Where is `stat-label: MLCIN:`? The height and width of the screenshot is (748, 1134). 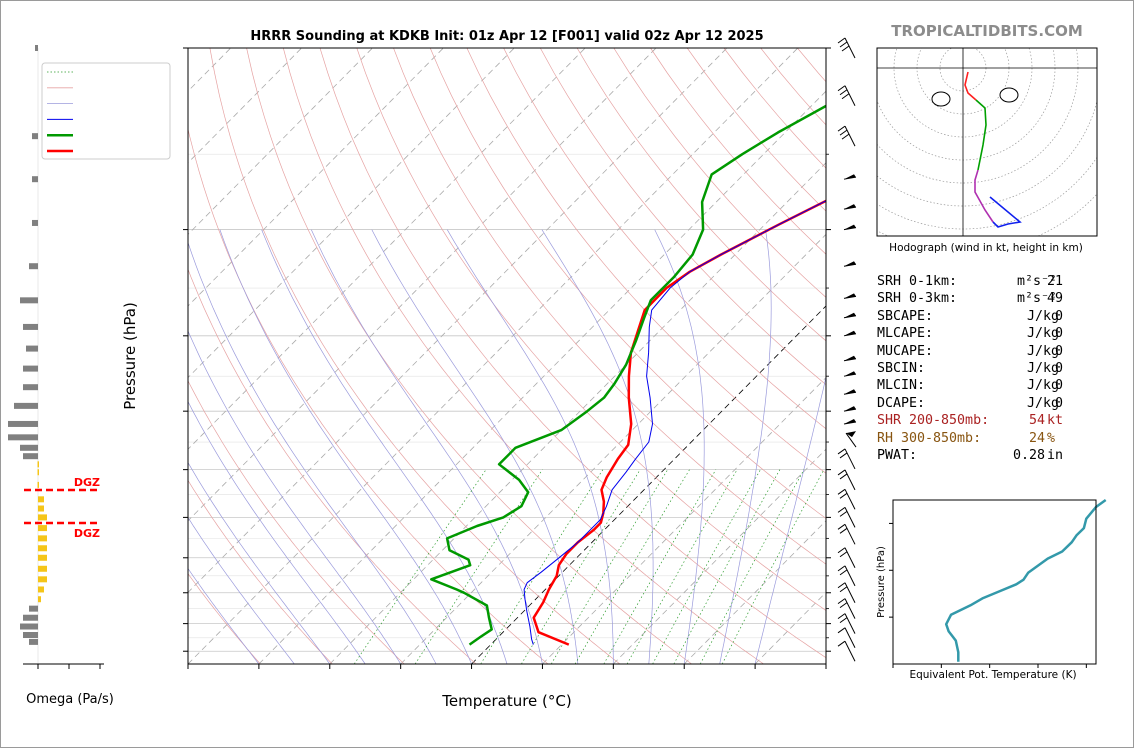
stat-label: MLCIN: is located at coordinates (901, 386).